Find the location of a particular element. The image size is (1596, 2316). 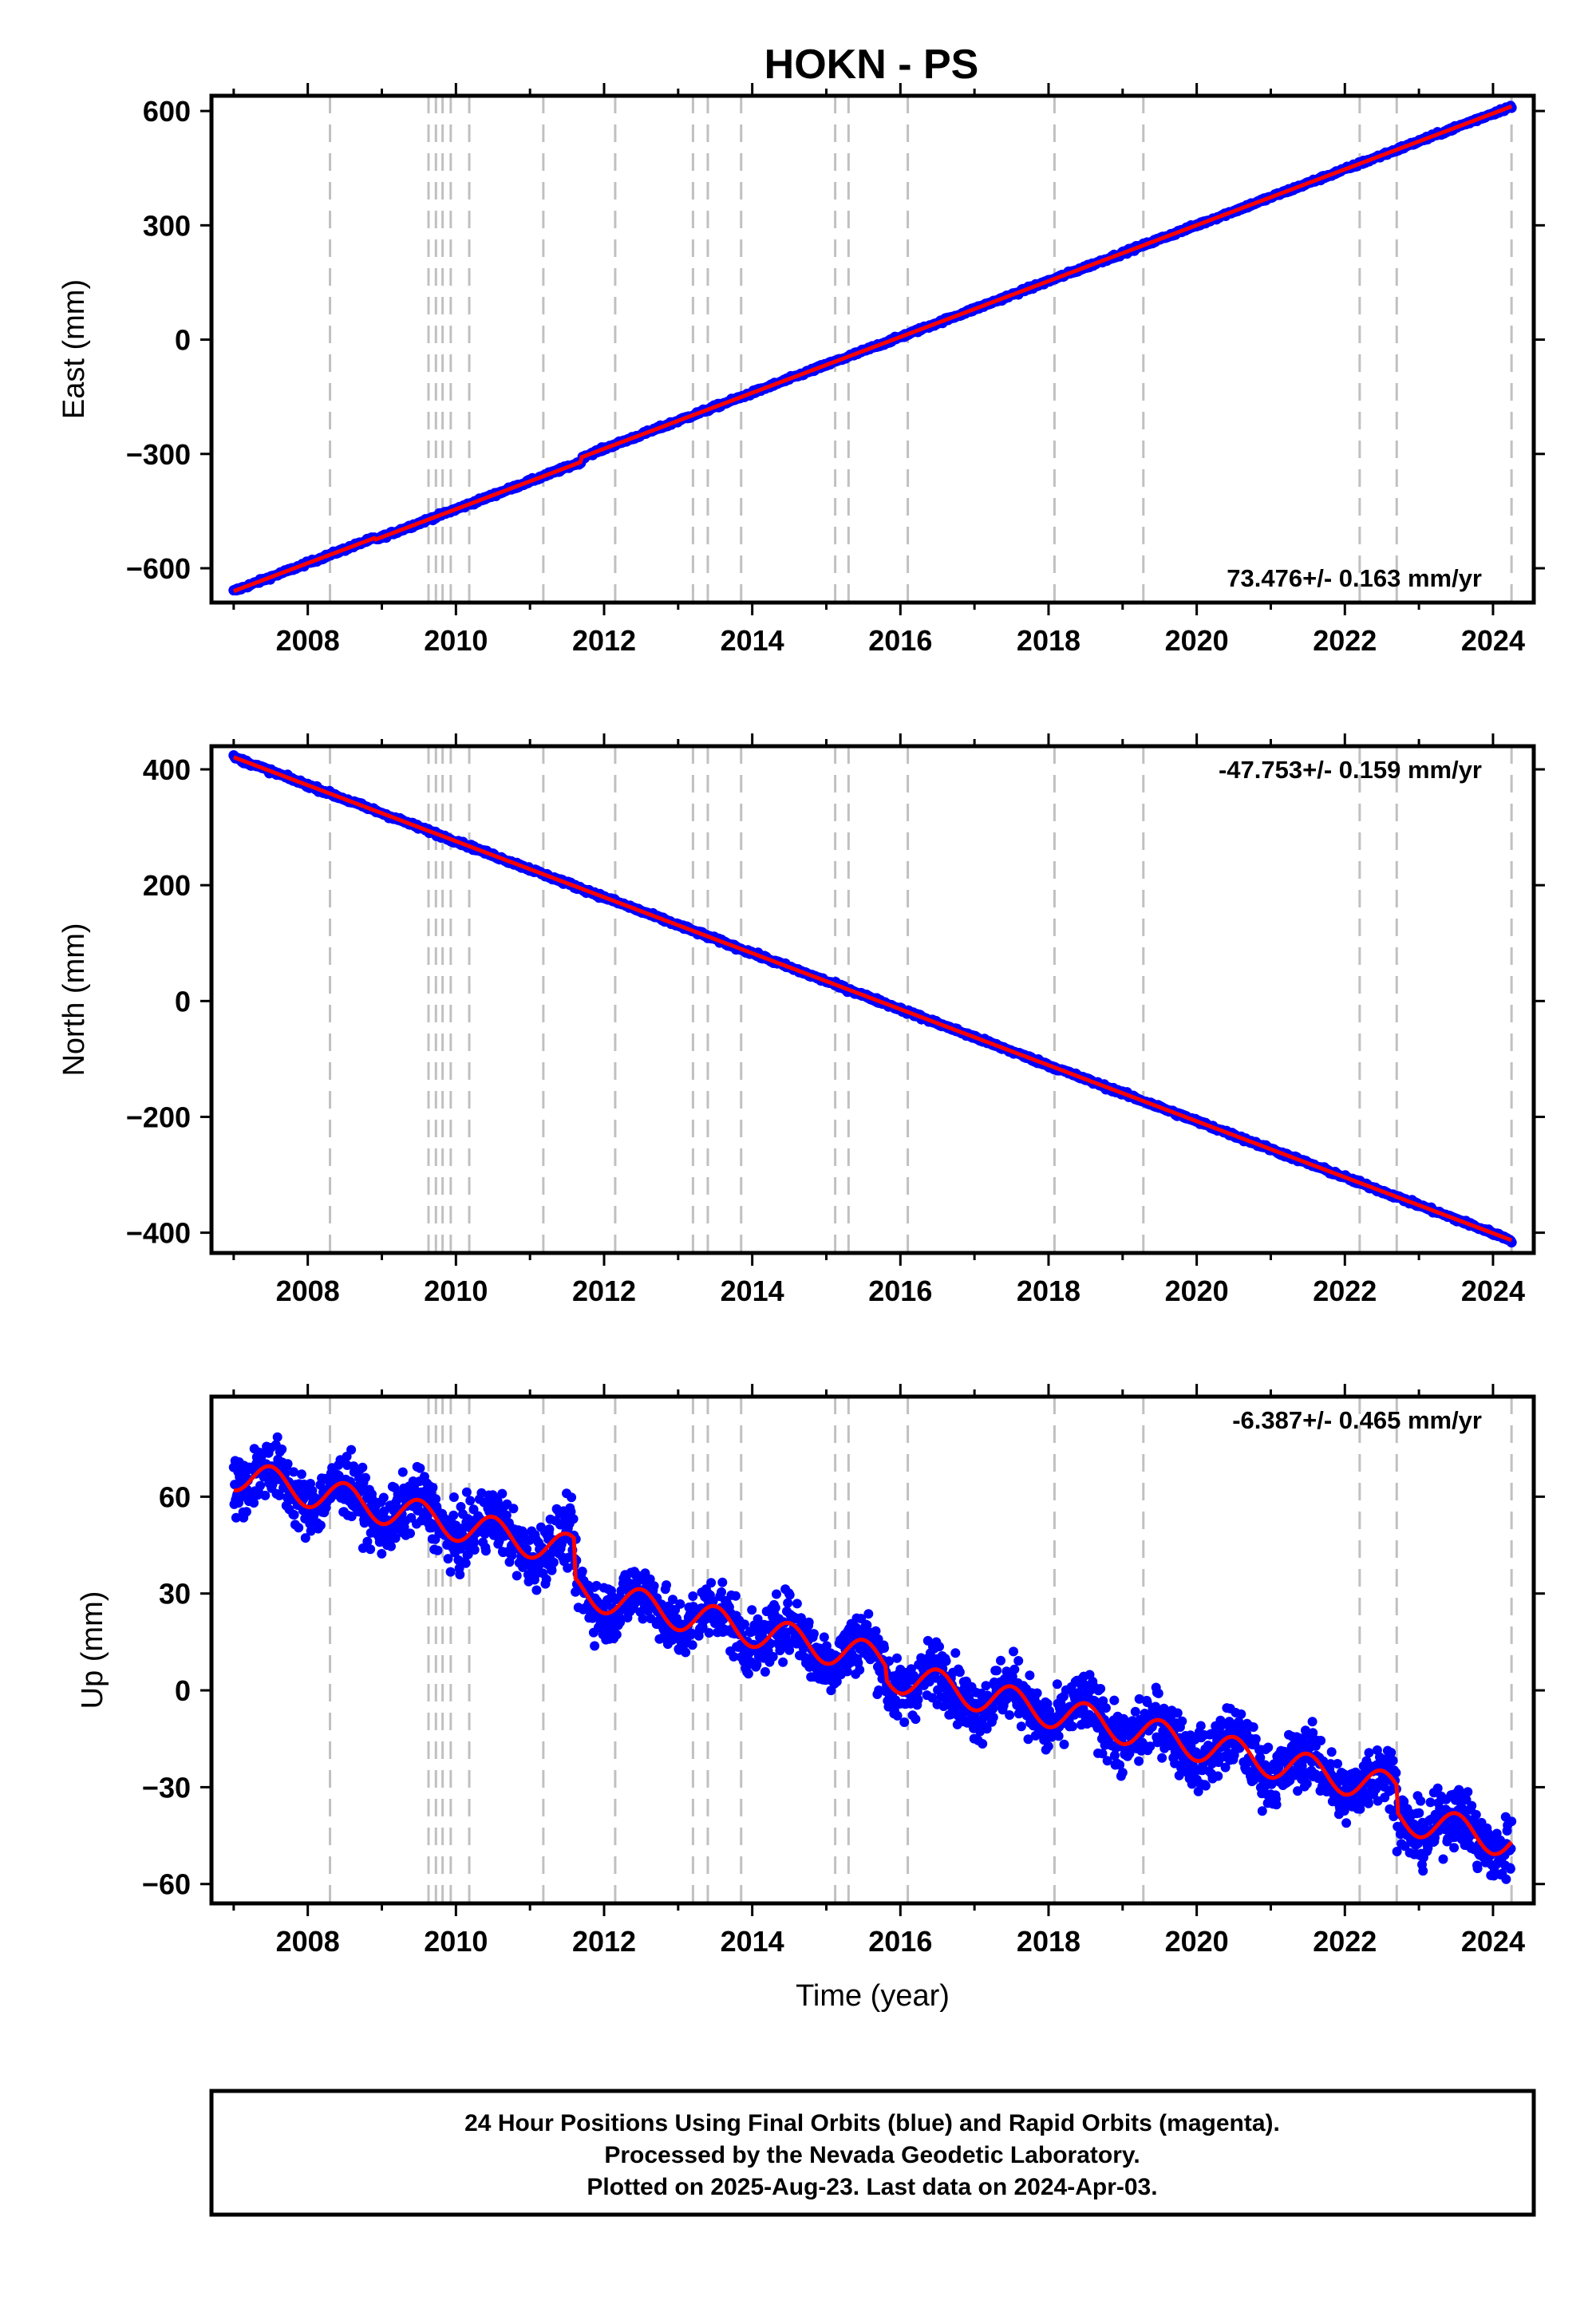

y-axis-label: North (mm) is located at coordinates (74, 999).